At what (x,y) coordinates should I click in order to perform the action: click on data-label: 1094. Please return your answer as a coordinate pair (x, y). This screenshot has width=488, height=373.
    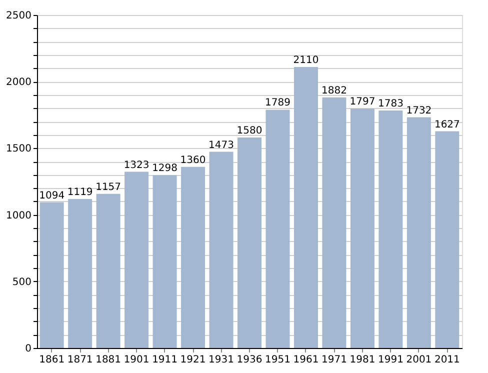
    Looking at the image, I should click on (52, 196).